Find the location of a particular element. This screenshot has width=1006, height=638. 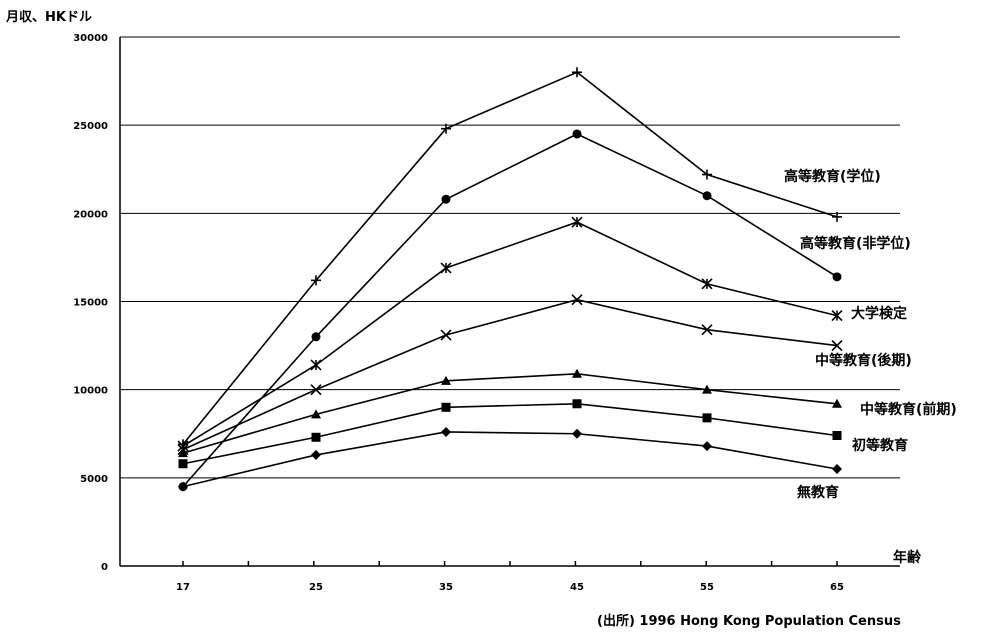

series-label-higher-nondegree: 高等教育(非学位) is located at coordinates (855, 244).